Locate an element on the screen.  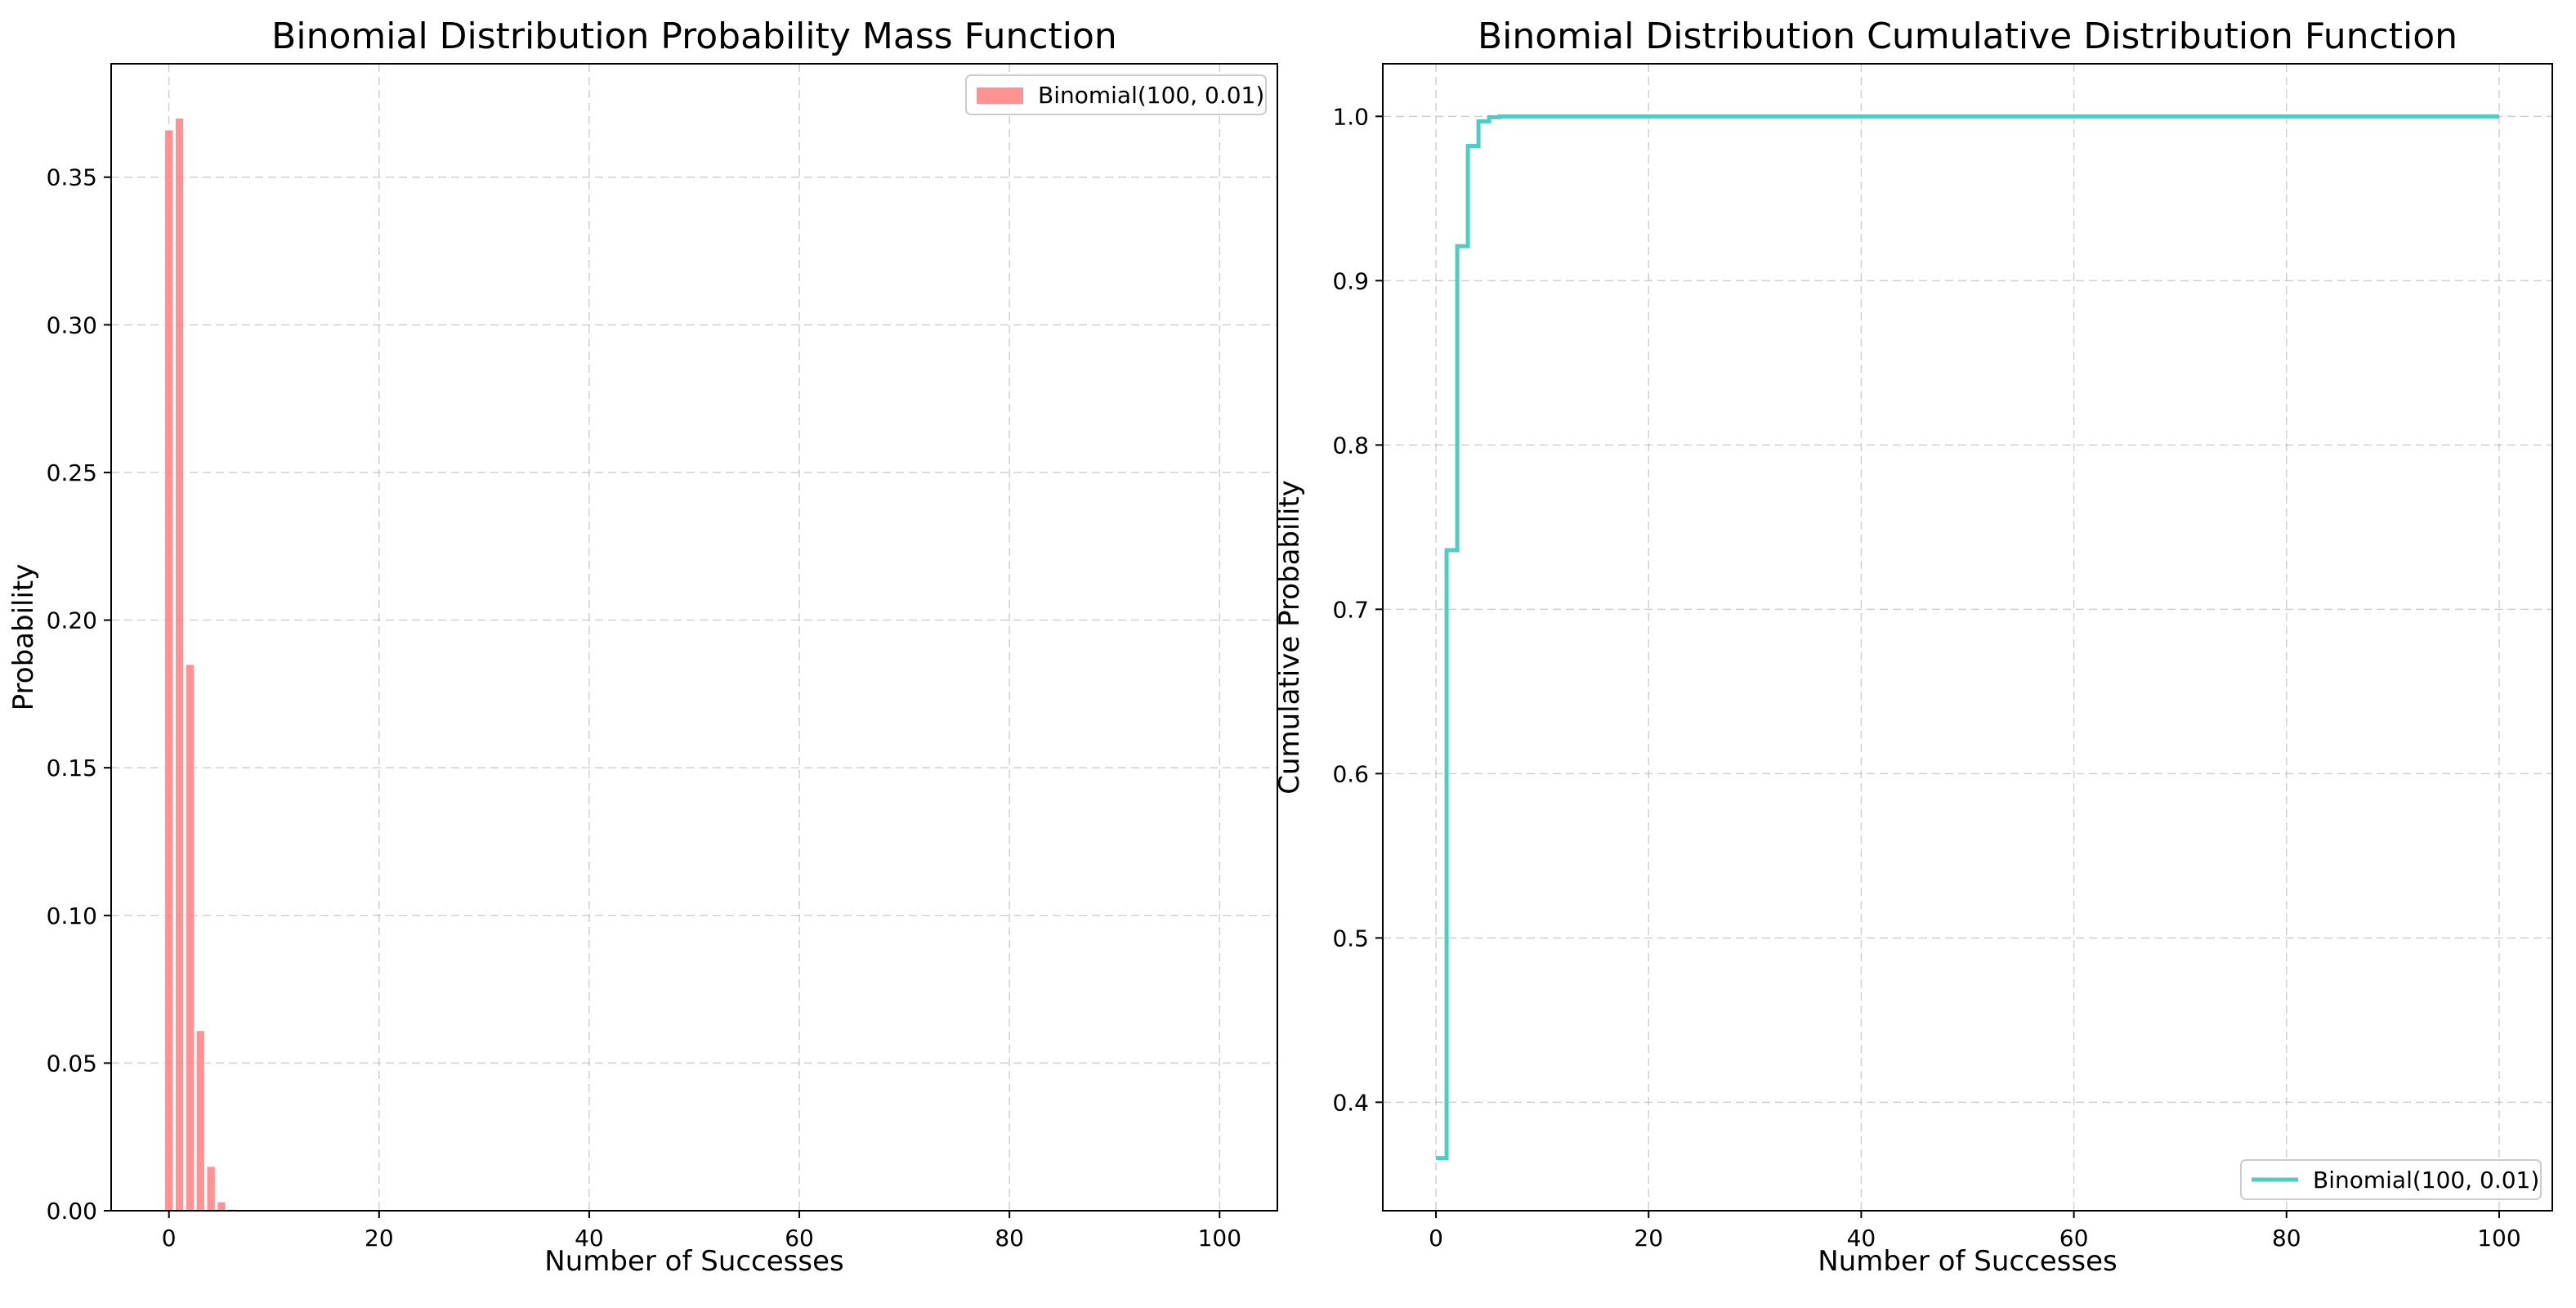
y-tick-label: 0.7 is located at coordinates (1350, 609).